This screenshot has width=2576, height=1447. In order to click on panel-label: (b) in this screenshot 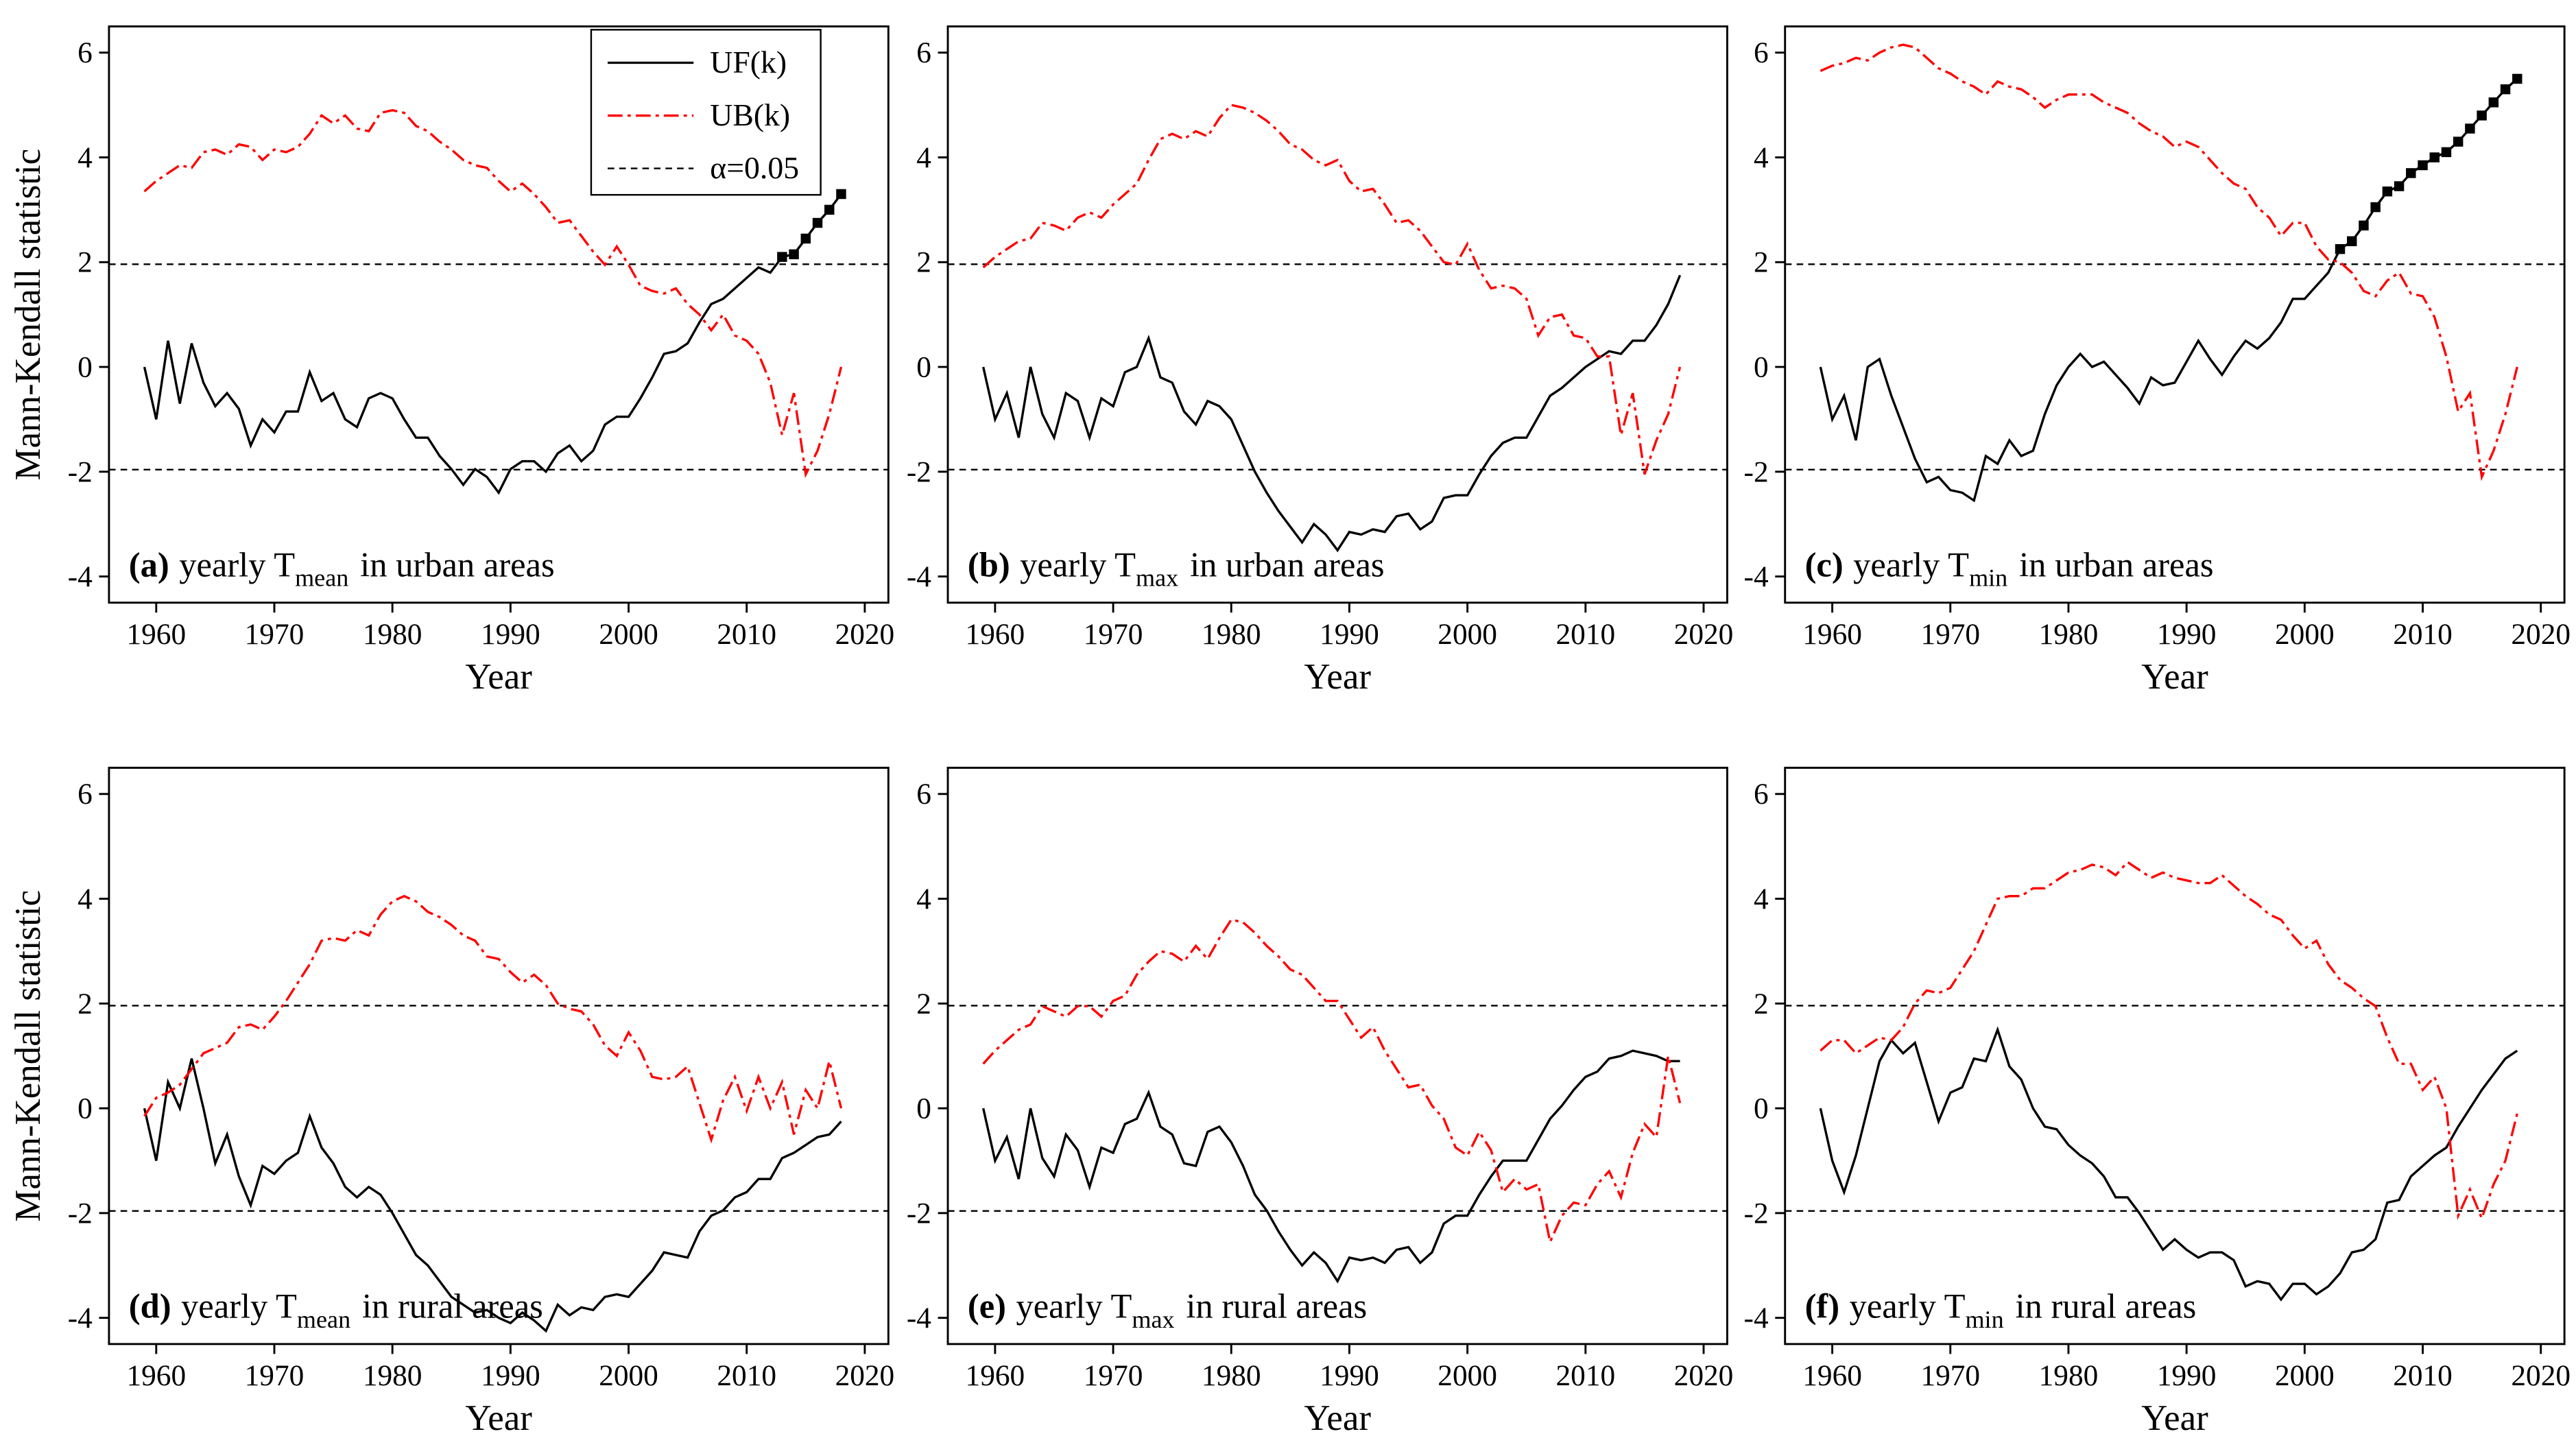, I will do `click(989, 564)`.